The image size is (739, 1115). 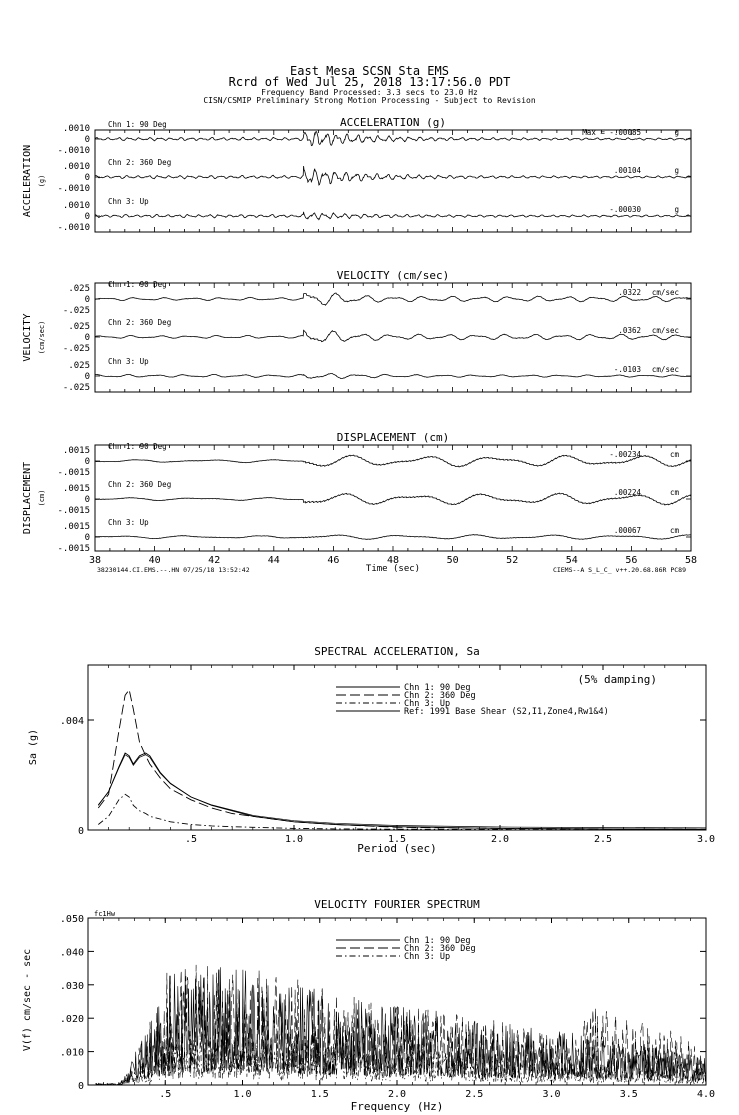 I want to click on panel-yunit: (cm/sec), so click(x=42, y=338).